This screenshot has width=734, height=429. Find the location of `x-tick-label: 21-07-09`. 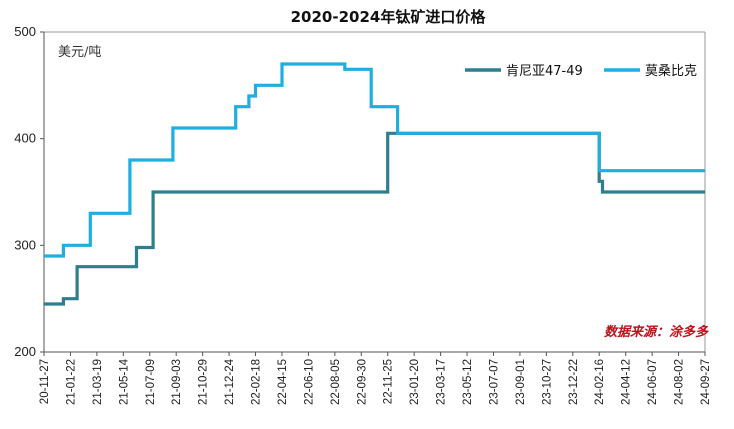

x-tick-label: 21-07-09 is located at coordinates (151, 382).